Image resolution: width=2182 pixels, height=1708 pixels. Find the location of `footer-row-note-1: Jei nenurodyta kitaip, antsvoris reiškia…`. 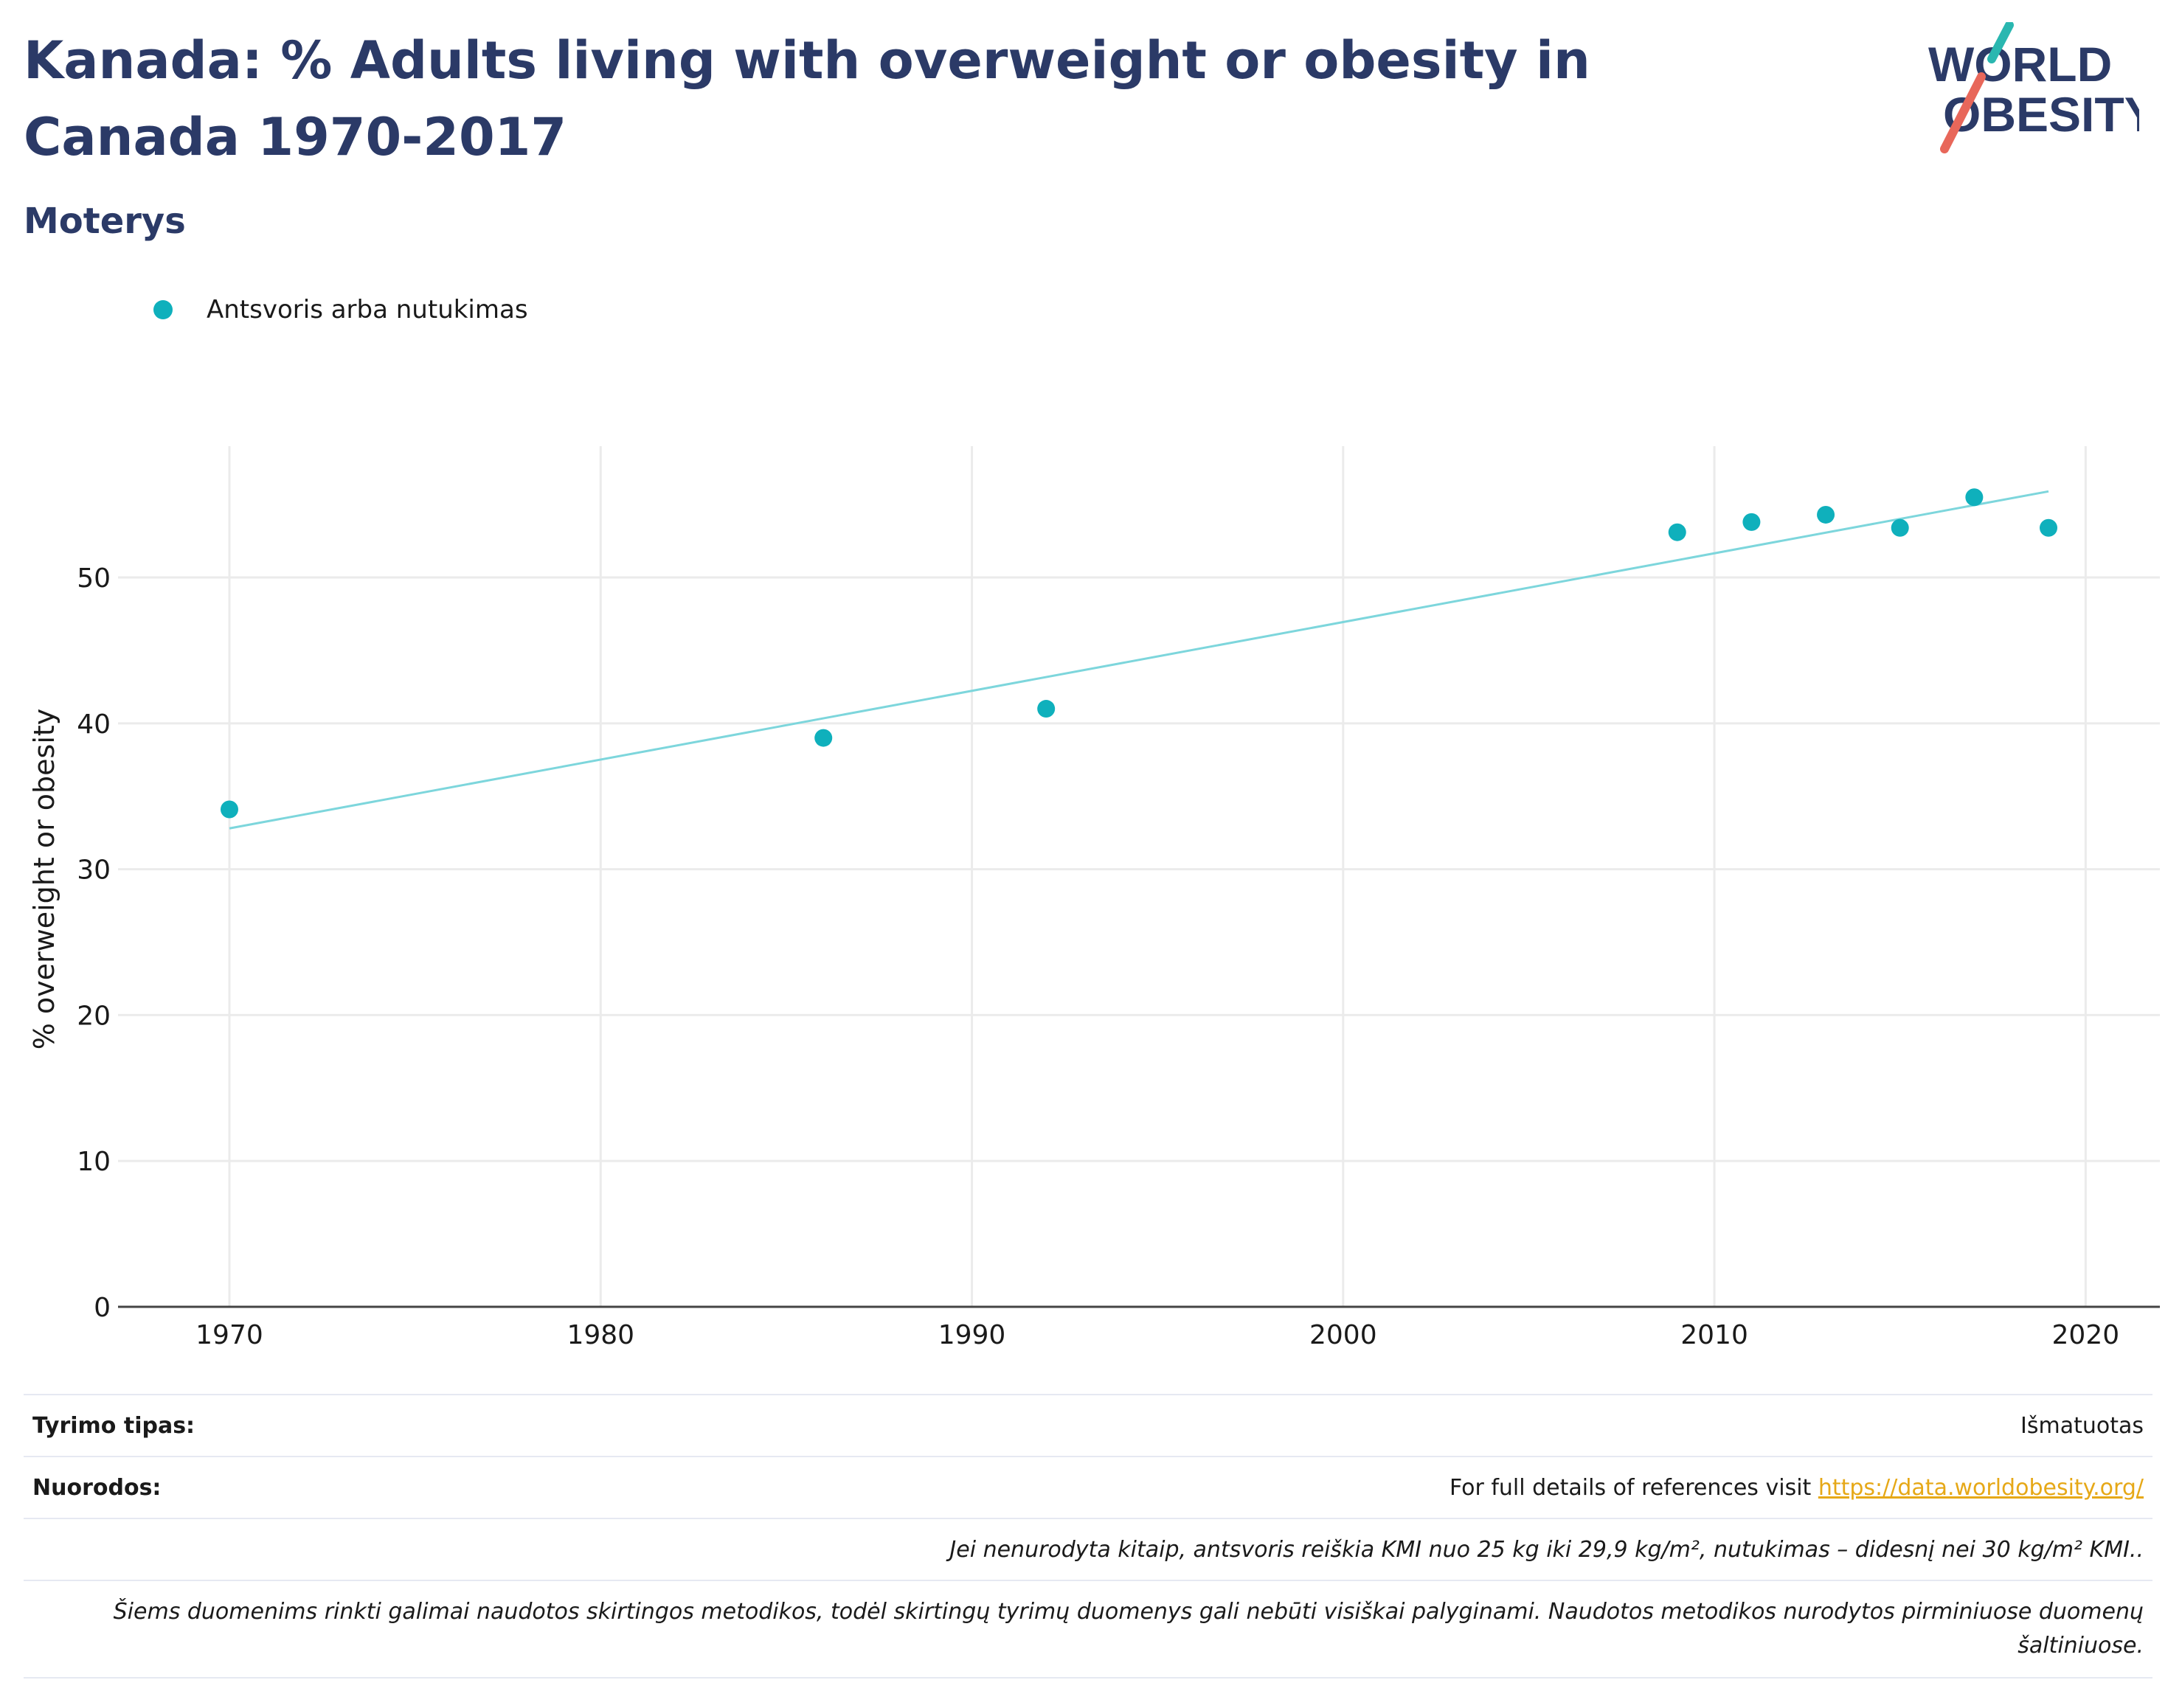

footer-row-note-1: Jei nenurodyta kitaip, antsvoris reiškia… is located at coordinates (1088, 1549).